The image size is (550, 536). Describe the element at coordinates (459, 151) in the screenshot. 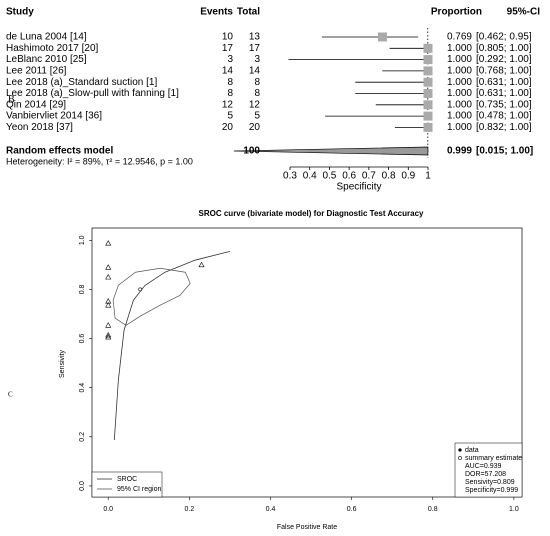

I see `pooled-proportion: 0.999` at that location.